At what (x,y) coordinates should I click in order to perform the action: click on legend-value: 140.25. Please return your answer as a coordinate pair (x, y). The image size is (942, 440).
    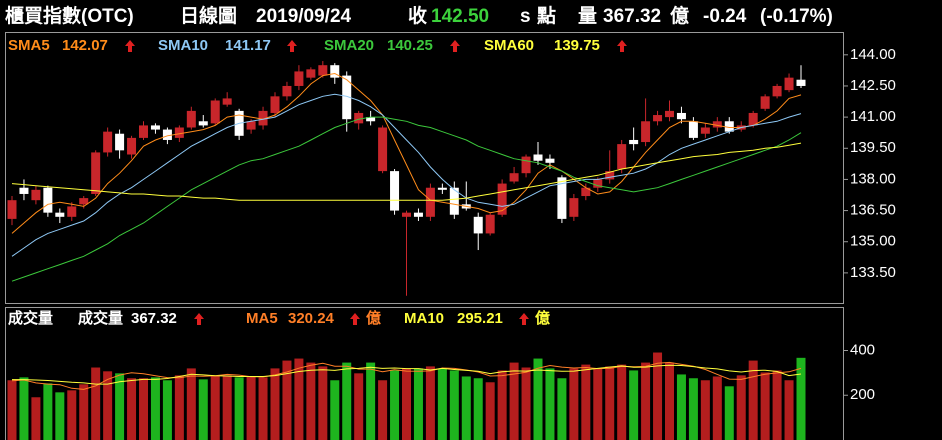
    Looking at the image, I should click on (410, 45).